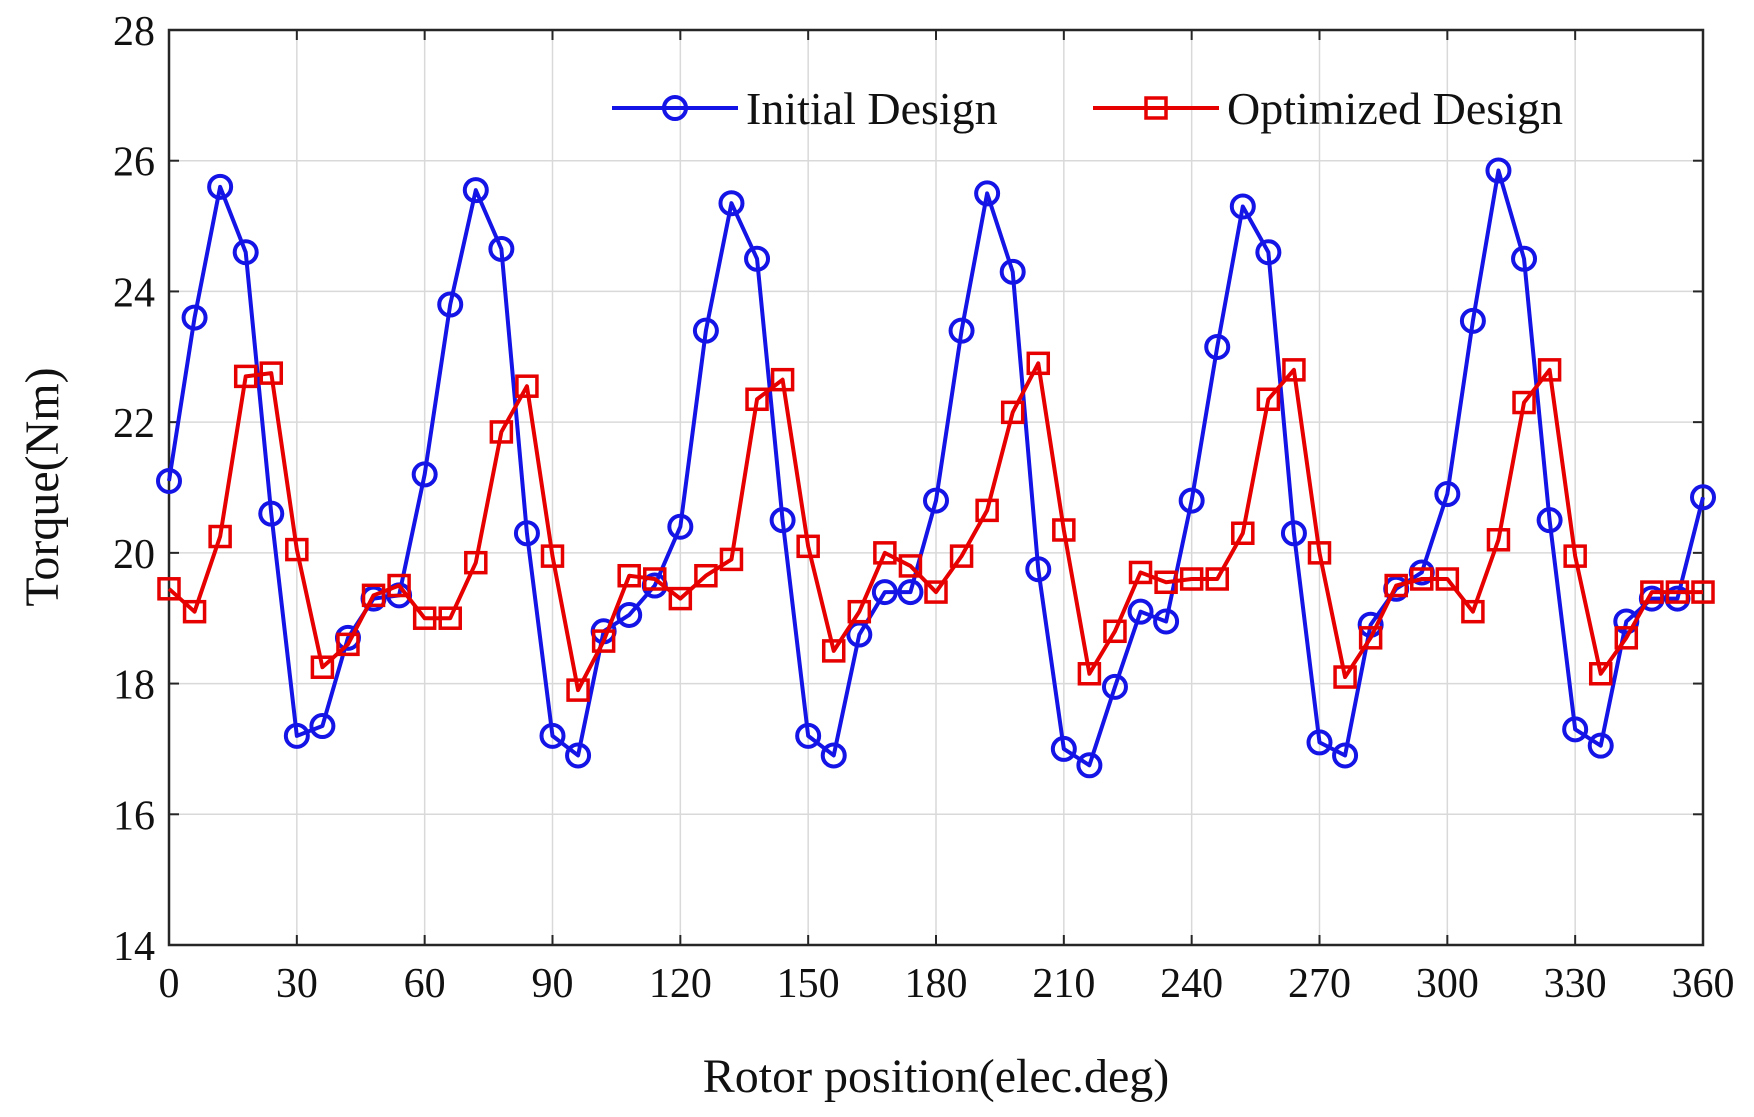 The width and height of the screenshot is (1754, 1117). I want to click on legend: Initial Design Optimized Design, so click(1087, 108).